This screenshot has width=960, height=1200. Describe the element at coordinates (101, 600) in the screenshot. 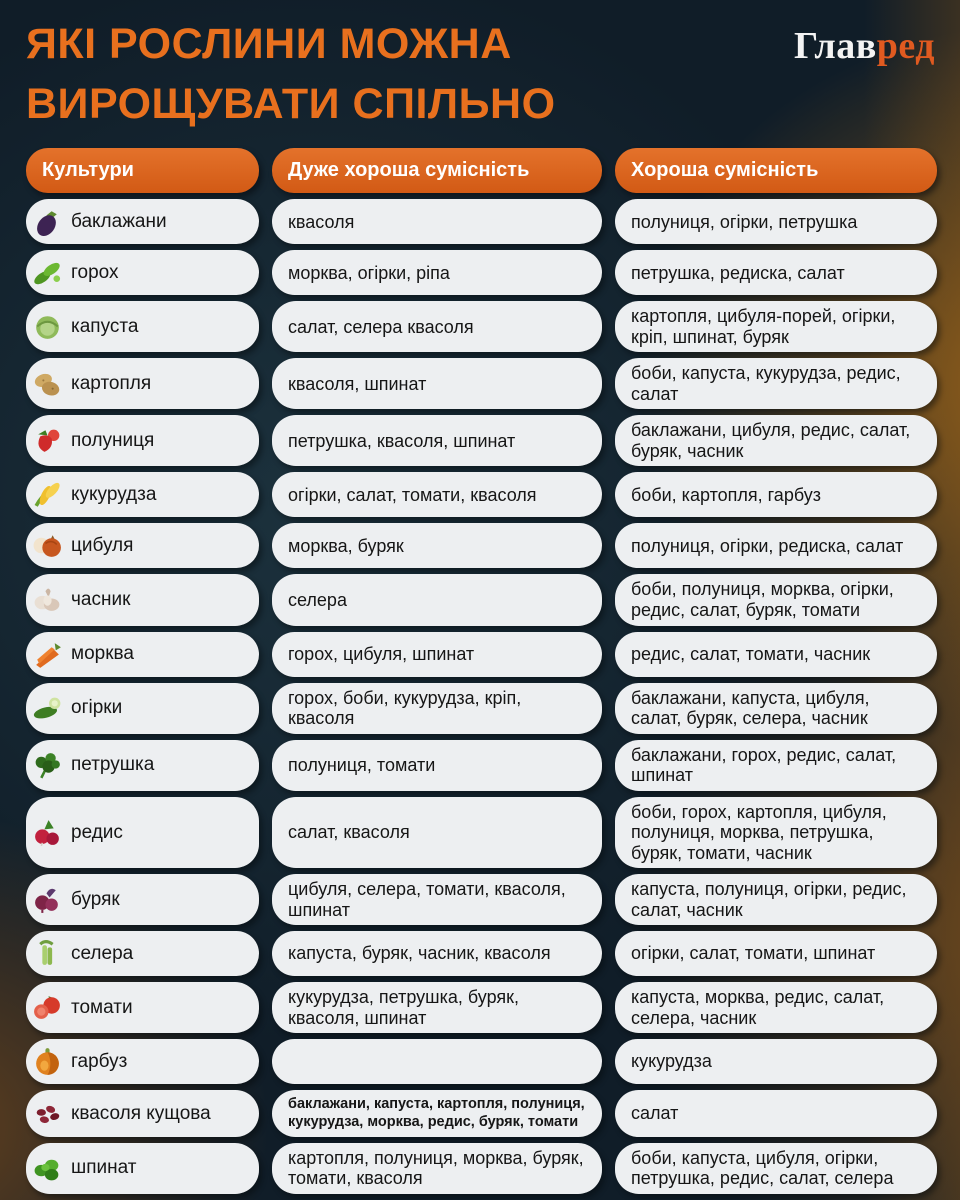

I see `crop-name: часник` at that location.